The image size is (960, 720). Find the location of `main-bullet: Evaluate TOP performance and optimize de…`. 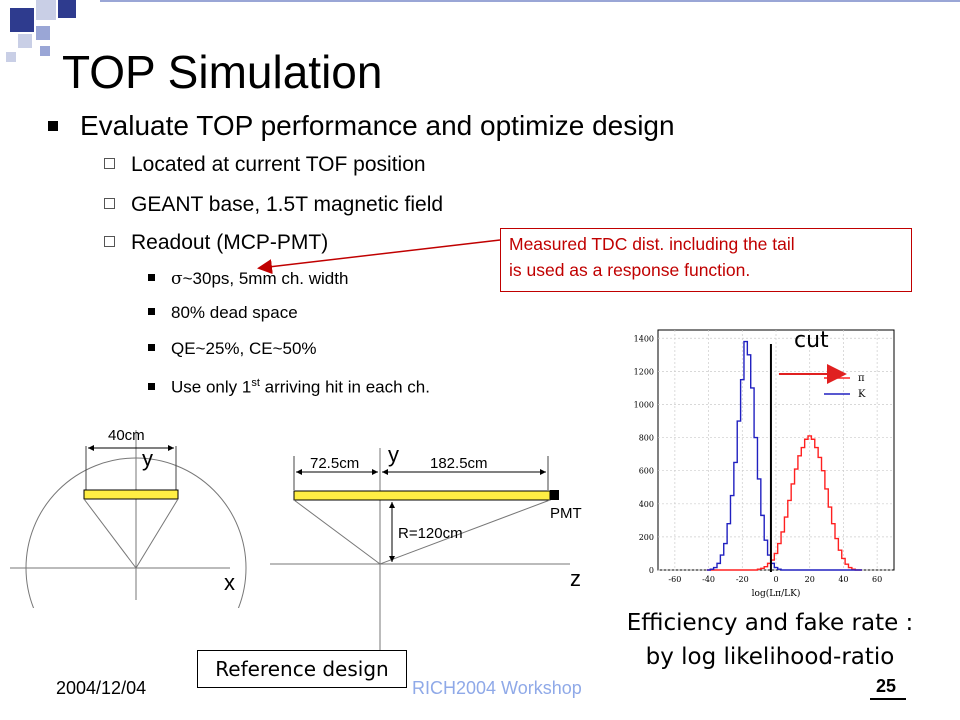

main-bullet: Evaluate TOP performance and optimize de… is located at coordinates (361, 126).